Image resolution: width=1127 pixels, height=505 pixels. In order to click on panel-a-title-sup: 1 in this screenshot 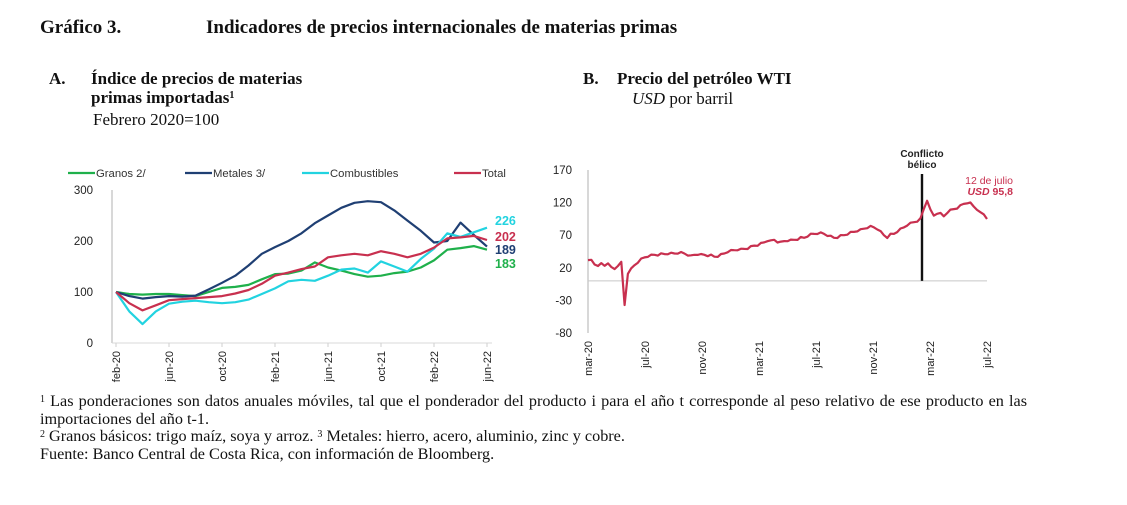, I will do `click(232, 95)`.